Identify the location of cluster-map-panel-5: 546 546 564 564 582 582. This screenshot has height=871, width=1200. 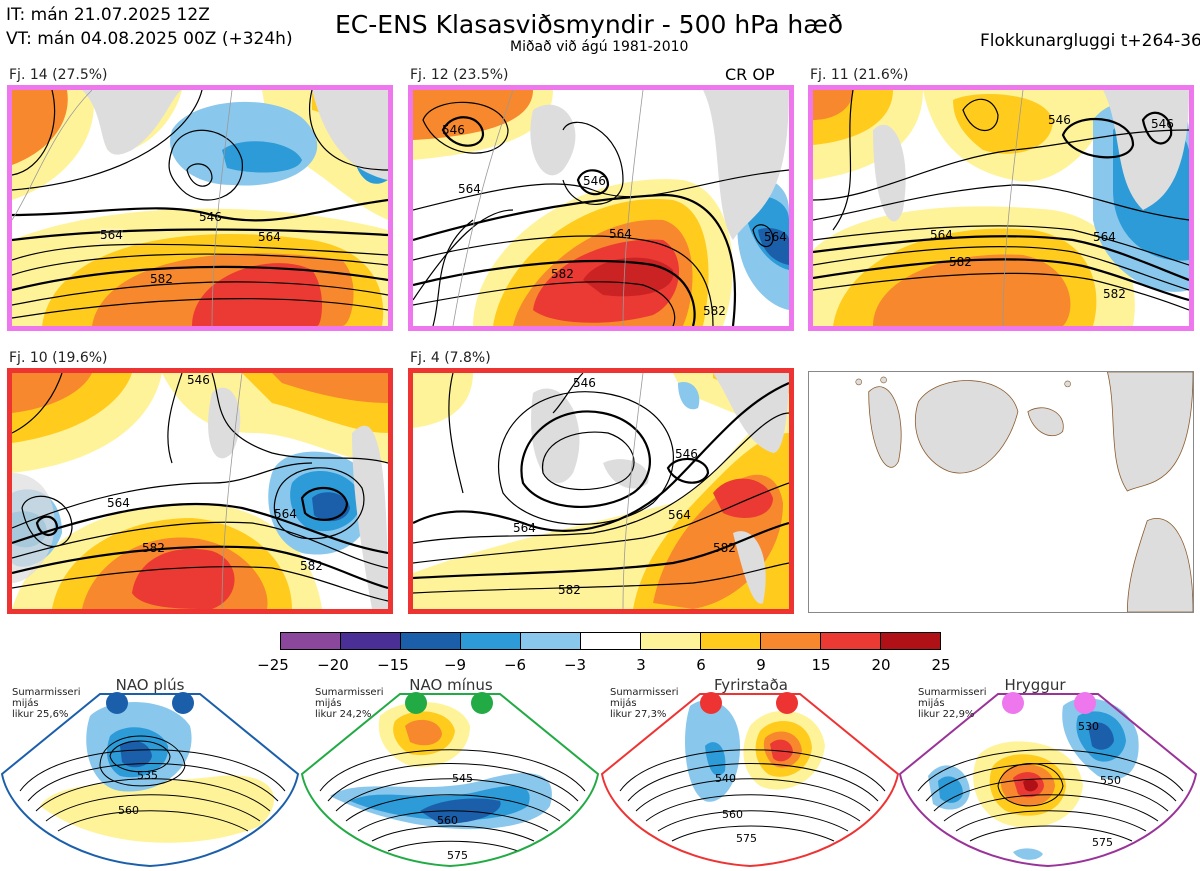
(601, 491).